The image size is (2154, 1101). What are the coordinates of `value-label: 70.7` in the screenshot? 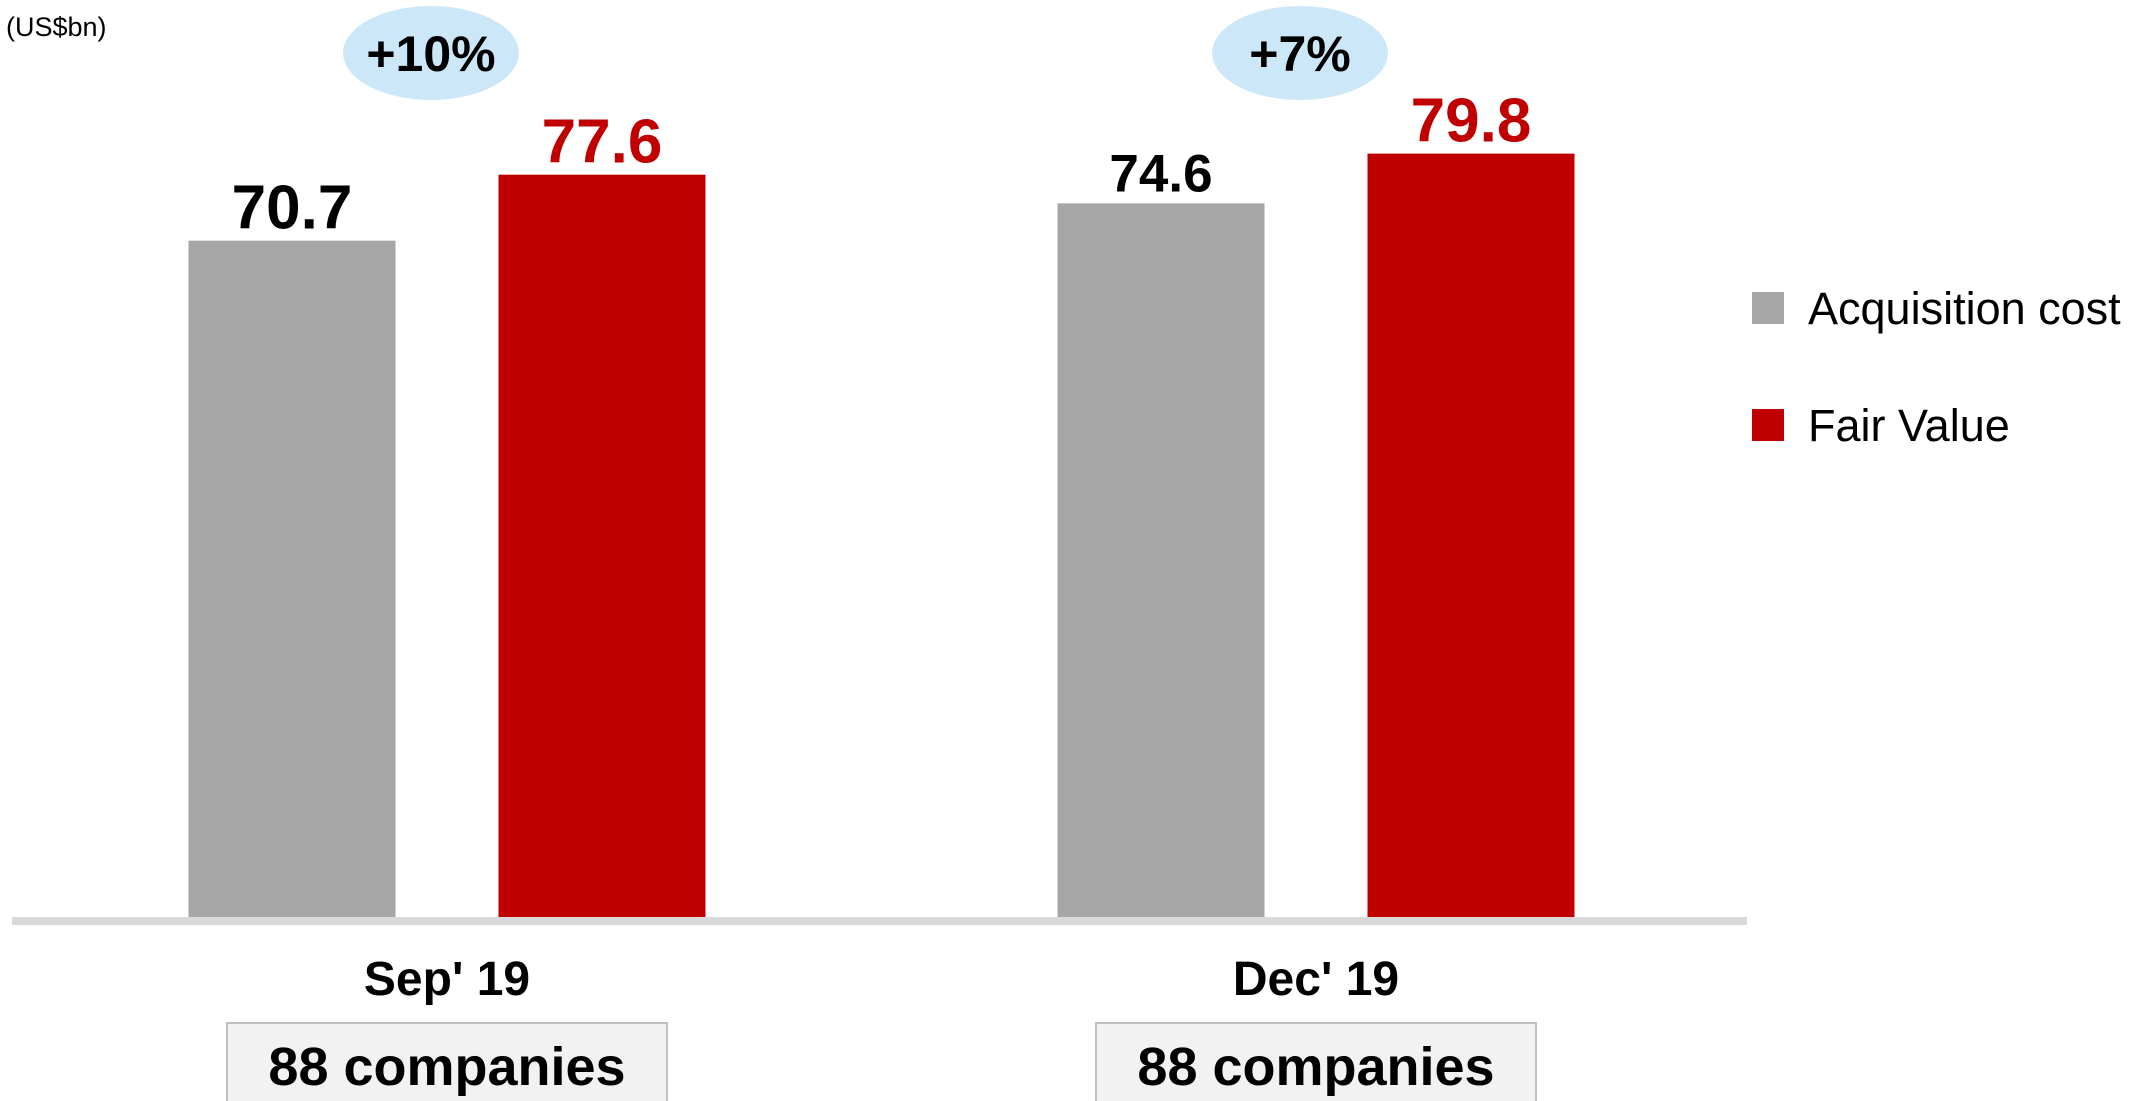 It's located at (292, 208).